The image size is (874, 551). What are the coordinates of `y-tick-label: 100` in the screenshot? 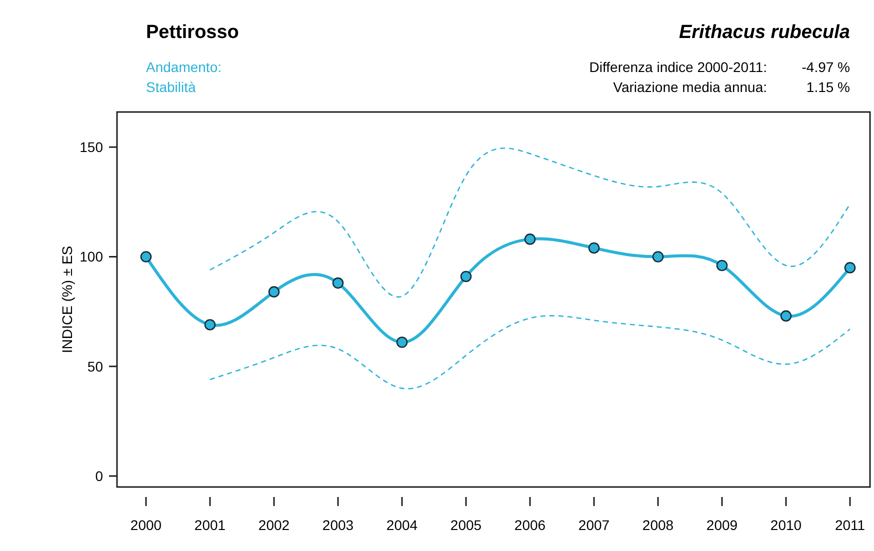 It's located at (92, 256).